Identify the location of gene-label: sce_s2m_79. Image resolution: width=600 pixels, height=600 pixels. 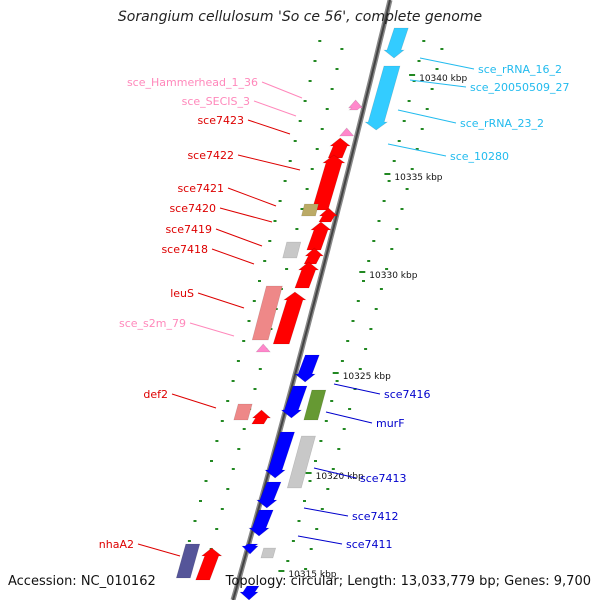
(152, 323).